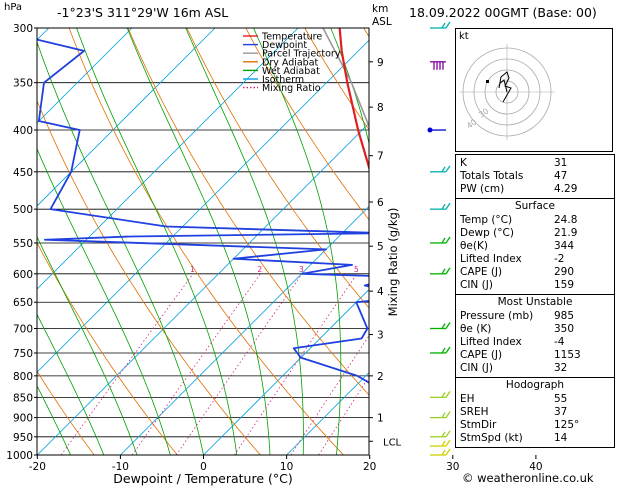  I want to click on temperature-tick-label: 0, so click(203, 467).